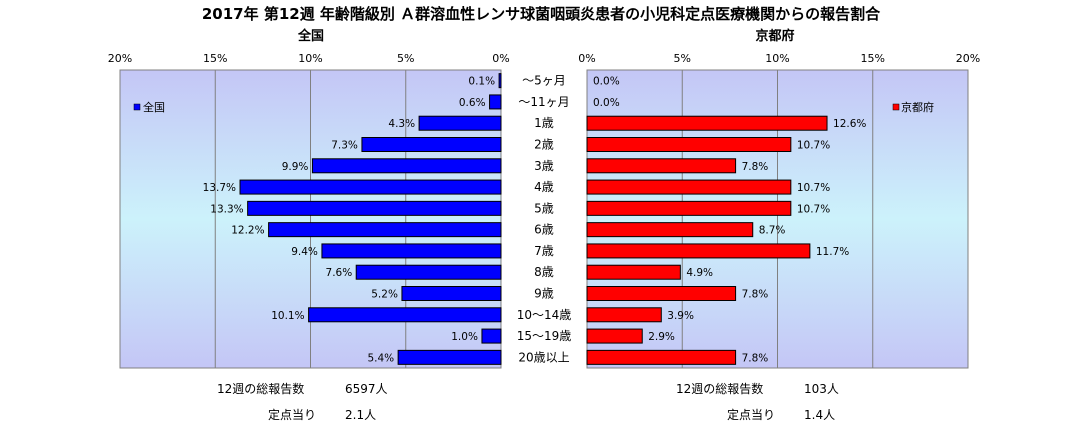 This screenshot has height=429, width=1083. I want to click on data-label-zenkoku: 7.6%, so click(339, 273).